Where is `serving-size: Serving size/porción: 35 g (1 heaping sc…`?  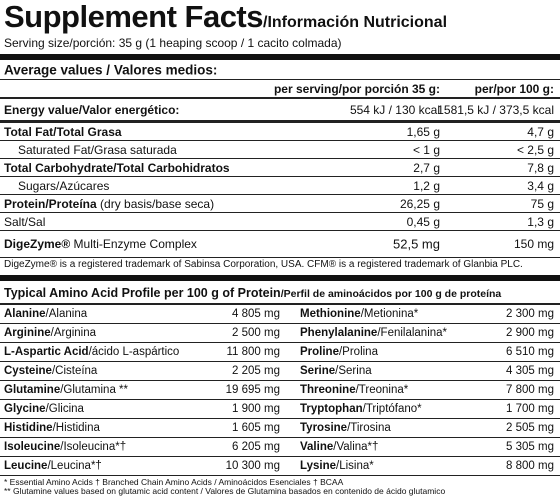
serving-size: Serving size/porción: 35 g (1 heaping sc… is located at coordinates (173, 43).